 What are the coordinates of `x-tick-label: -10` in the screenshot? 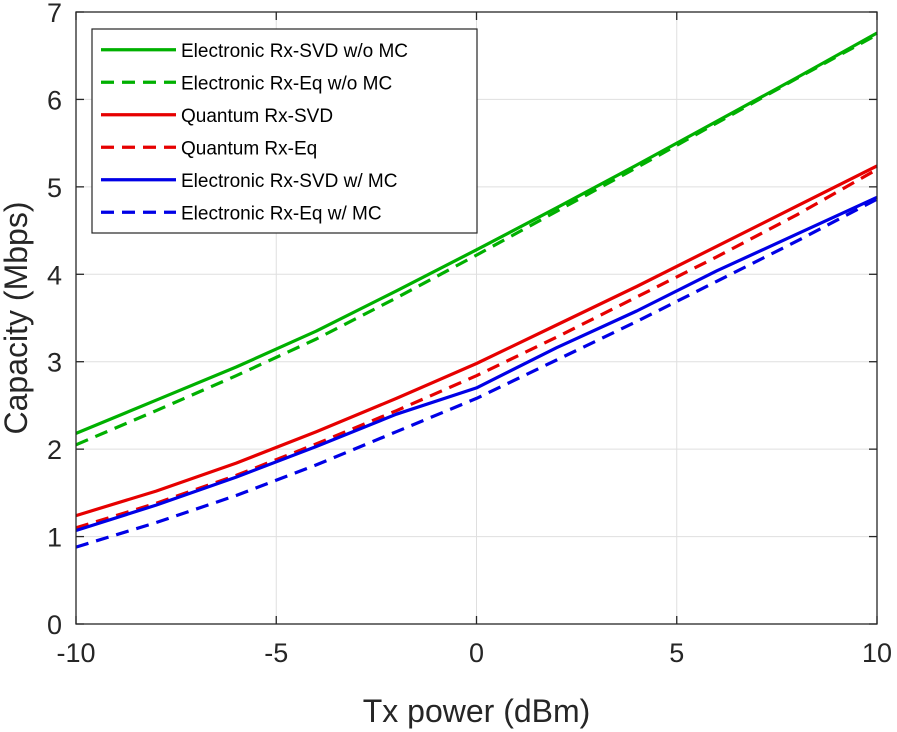 It's located at (75, 653).